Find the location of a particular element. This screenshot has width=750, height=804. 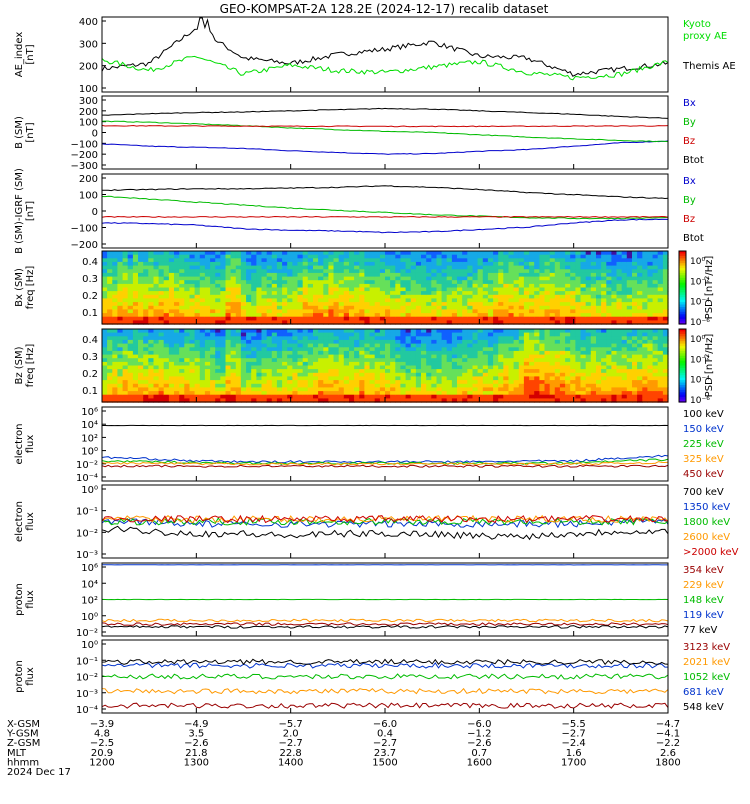

y-tick-label: 10⁰ is located at coordinates (89, 452).